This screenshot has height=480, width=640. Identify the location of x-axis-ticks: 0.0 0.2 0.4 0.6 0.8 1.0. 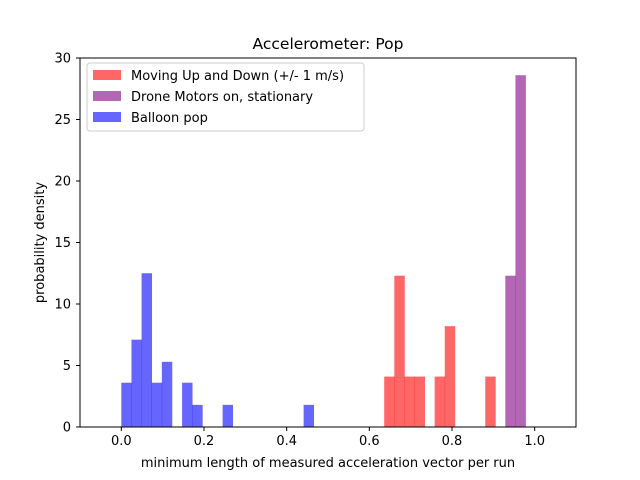
(328, 438).